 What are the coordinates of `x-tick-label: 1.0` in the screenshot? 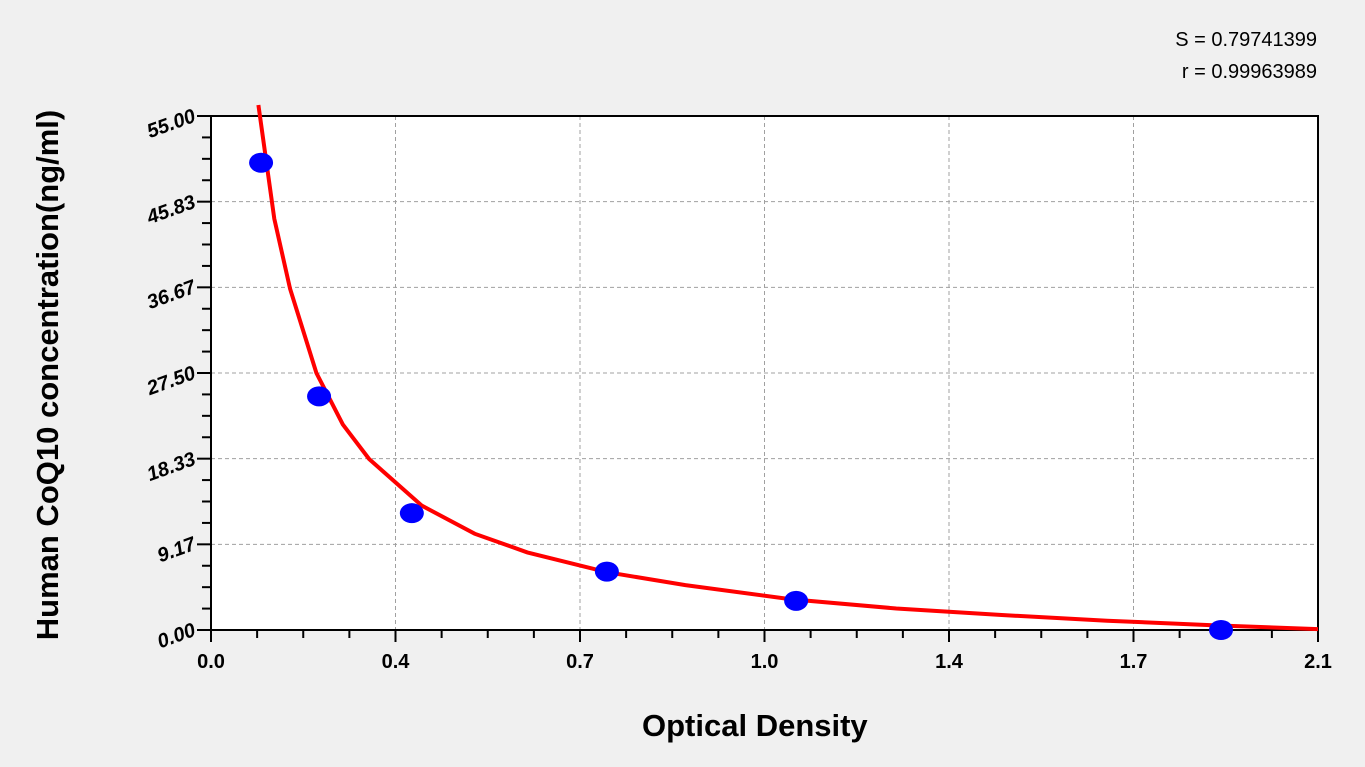 It's located at (764, 662).